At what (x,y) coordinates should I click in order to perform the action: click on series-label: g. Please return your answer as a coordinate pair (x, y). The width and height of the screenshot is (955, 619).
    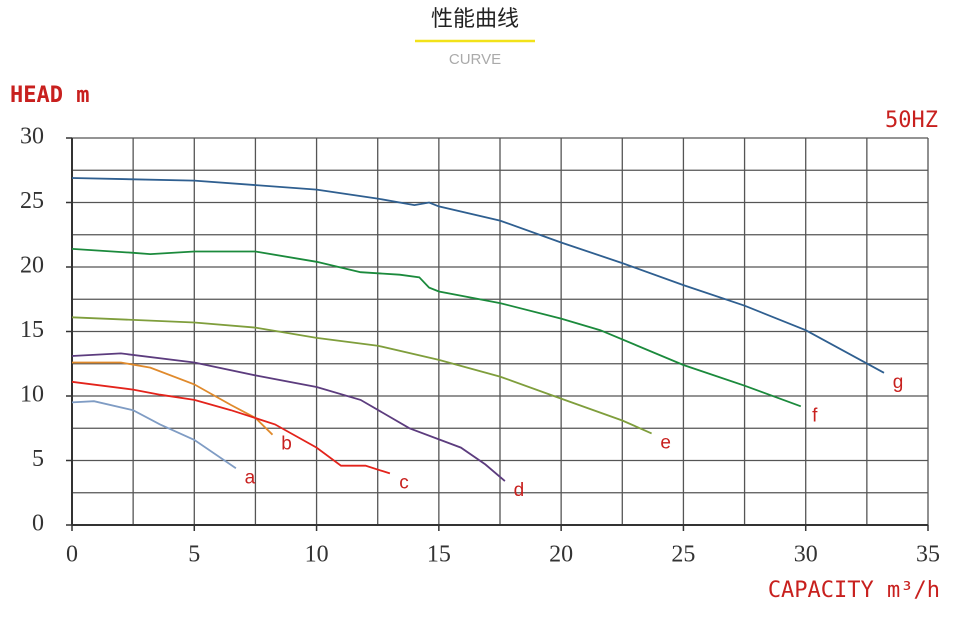
    Looking at the image, I should click on (898, 382).